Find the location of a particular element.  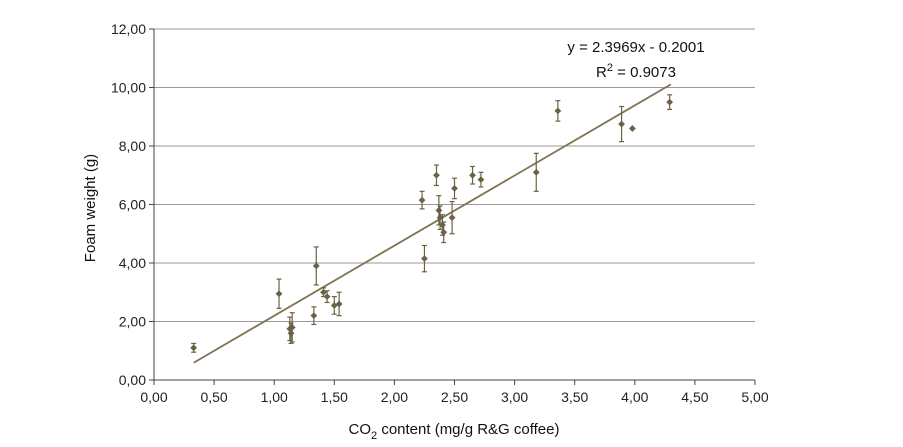

x-axis-title: CO2 content (mg/g R&G coffee) is located at coordinates (454, 431).